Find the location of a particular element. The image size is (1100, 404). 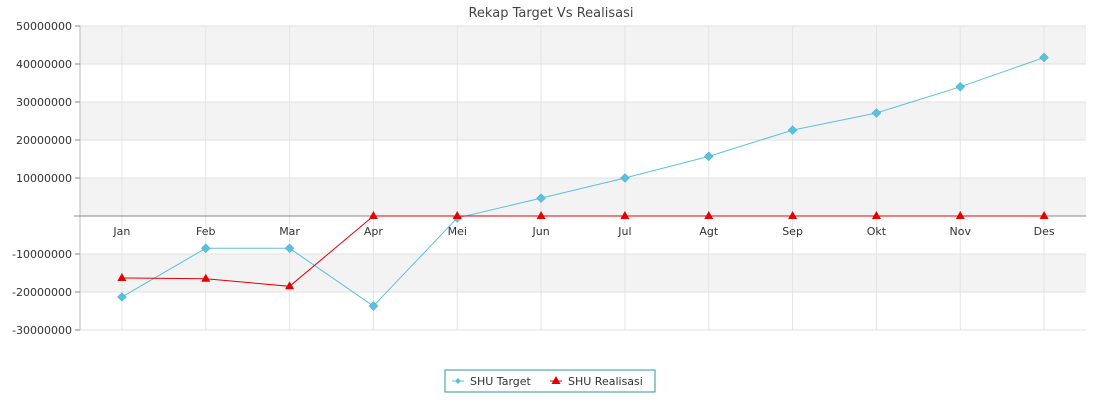

x-tick-label: Nov is located at coordinates (961, 231).